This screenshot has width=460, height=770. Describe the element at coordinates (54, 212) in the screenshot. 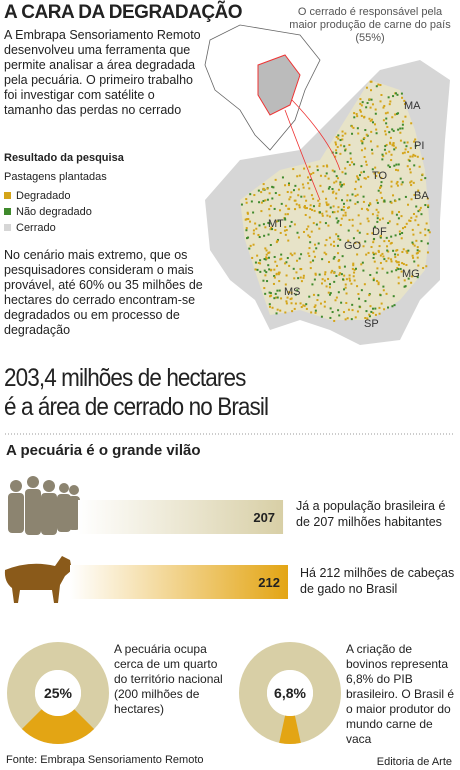

I see `legend-label: Não degradado` at that location.